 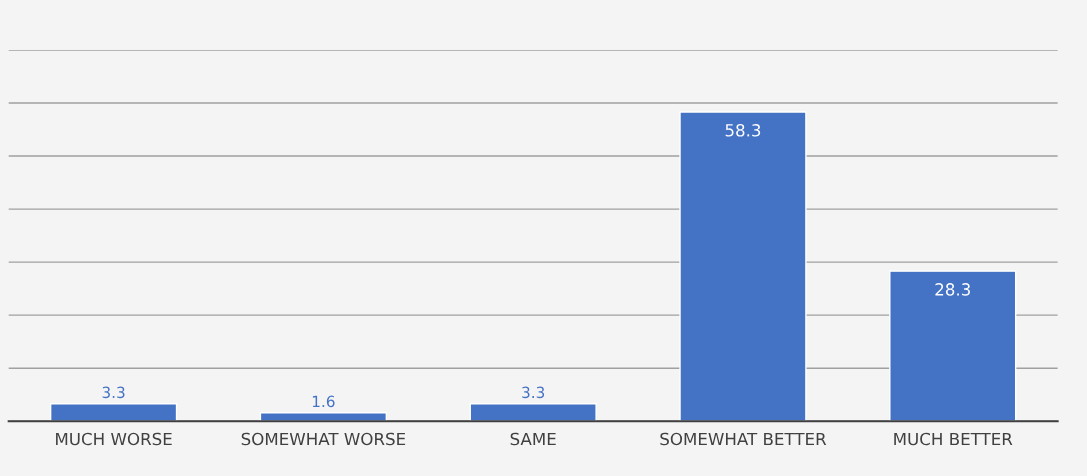 What do you see at coordinates (953, 439) in the screenshot?
I see `x-tick-label: MUCH BETTER` at bounding box center [953, 439].